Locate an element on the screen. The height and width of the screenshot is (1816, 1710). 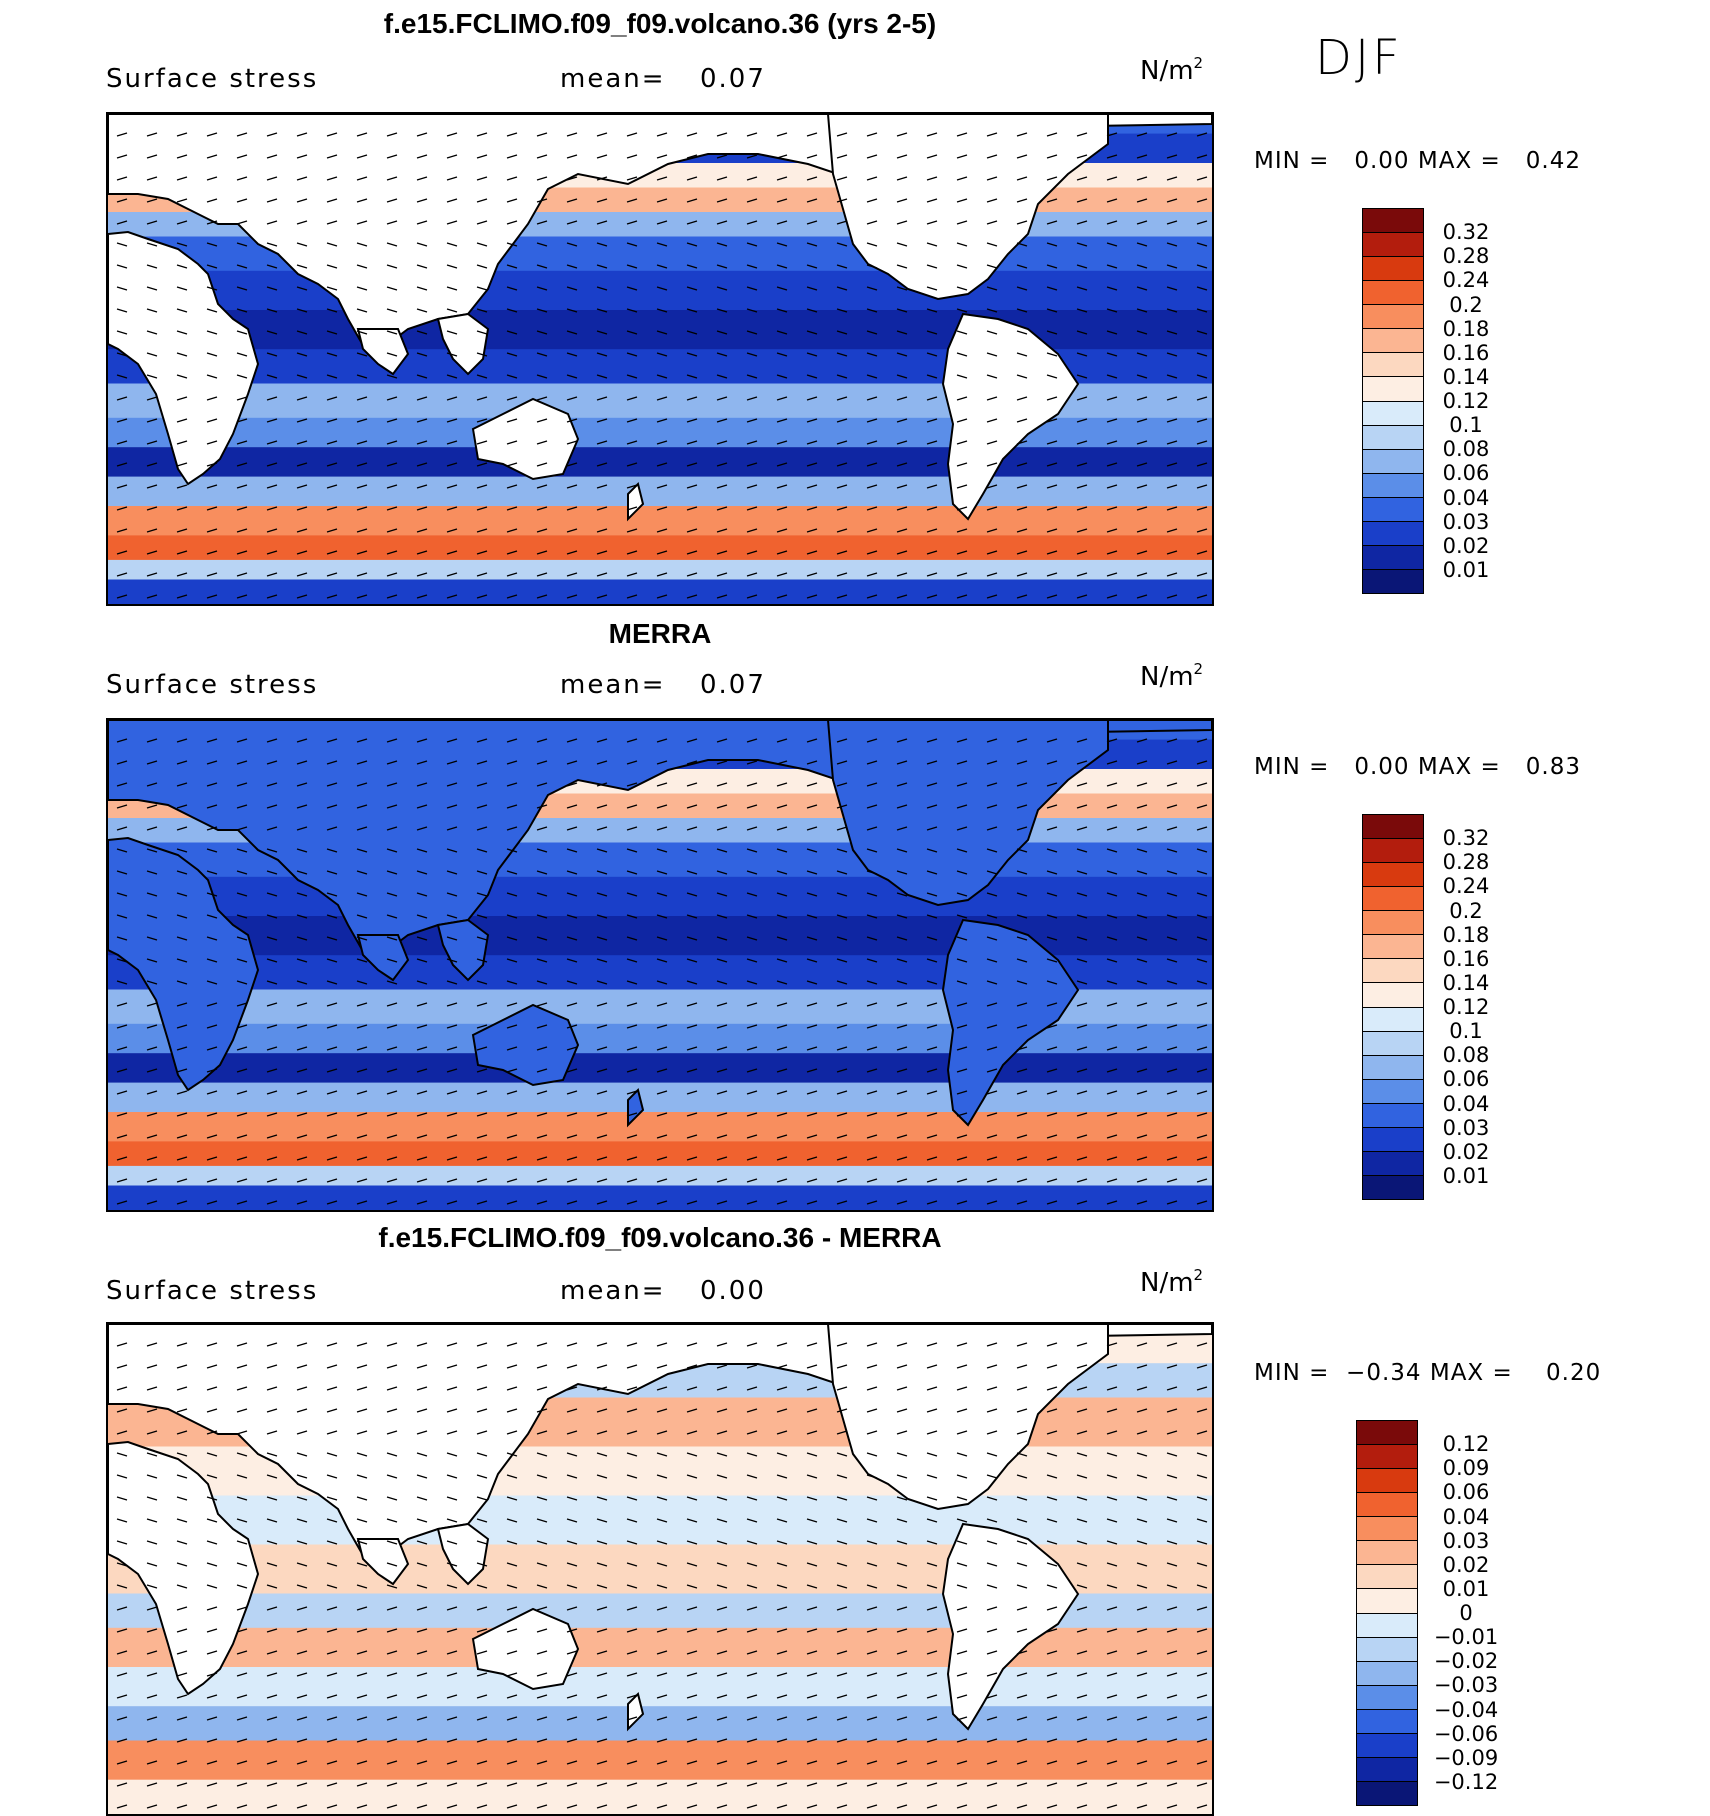
contour-band is located at coordinates (660, 570).